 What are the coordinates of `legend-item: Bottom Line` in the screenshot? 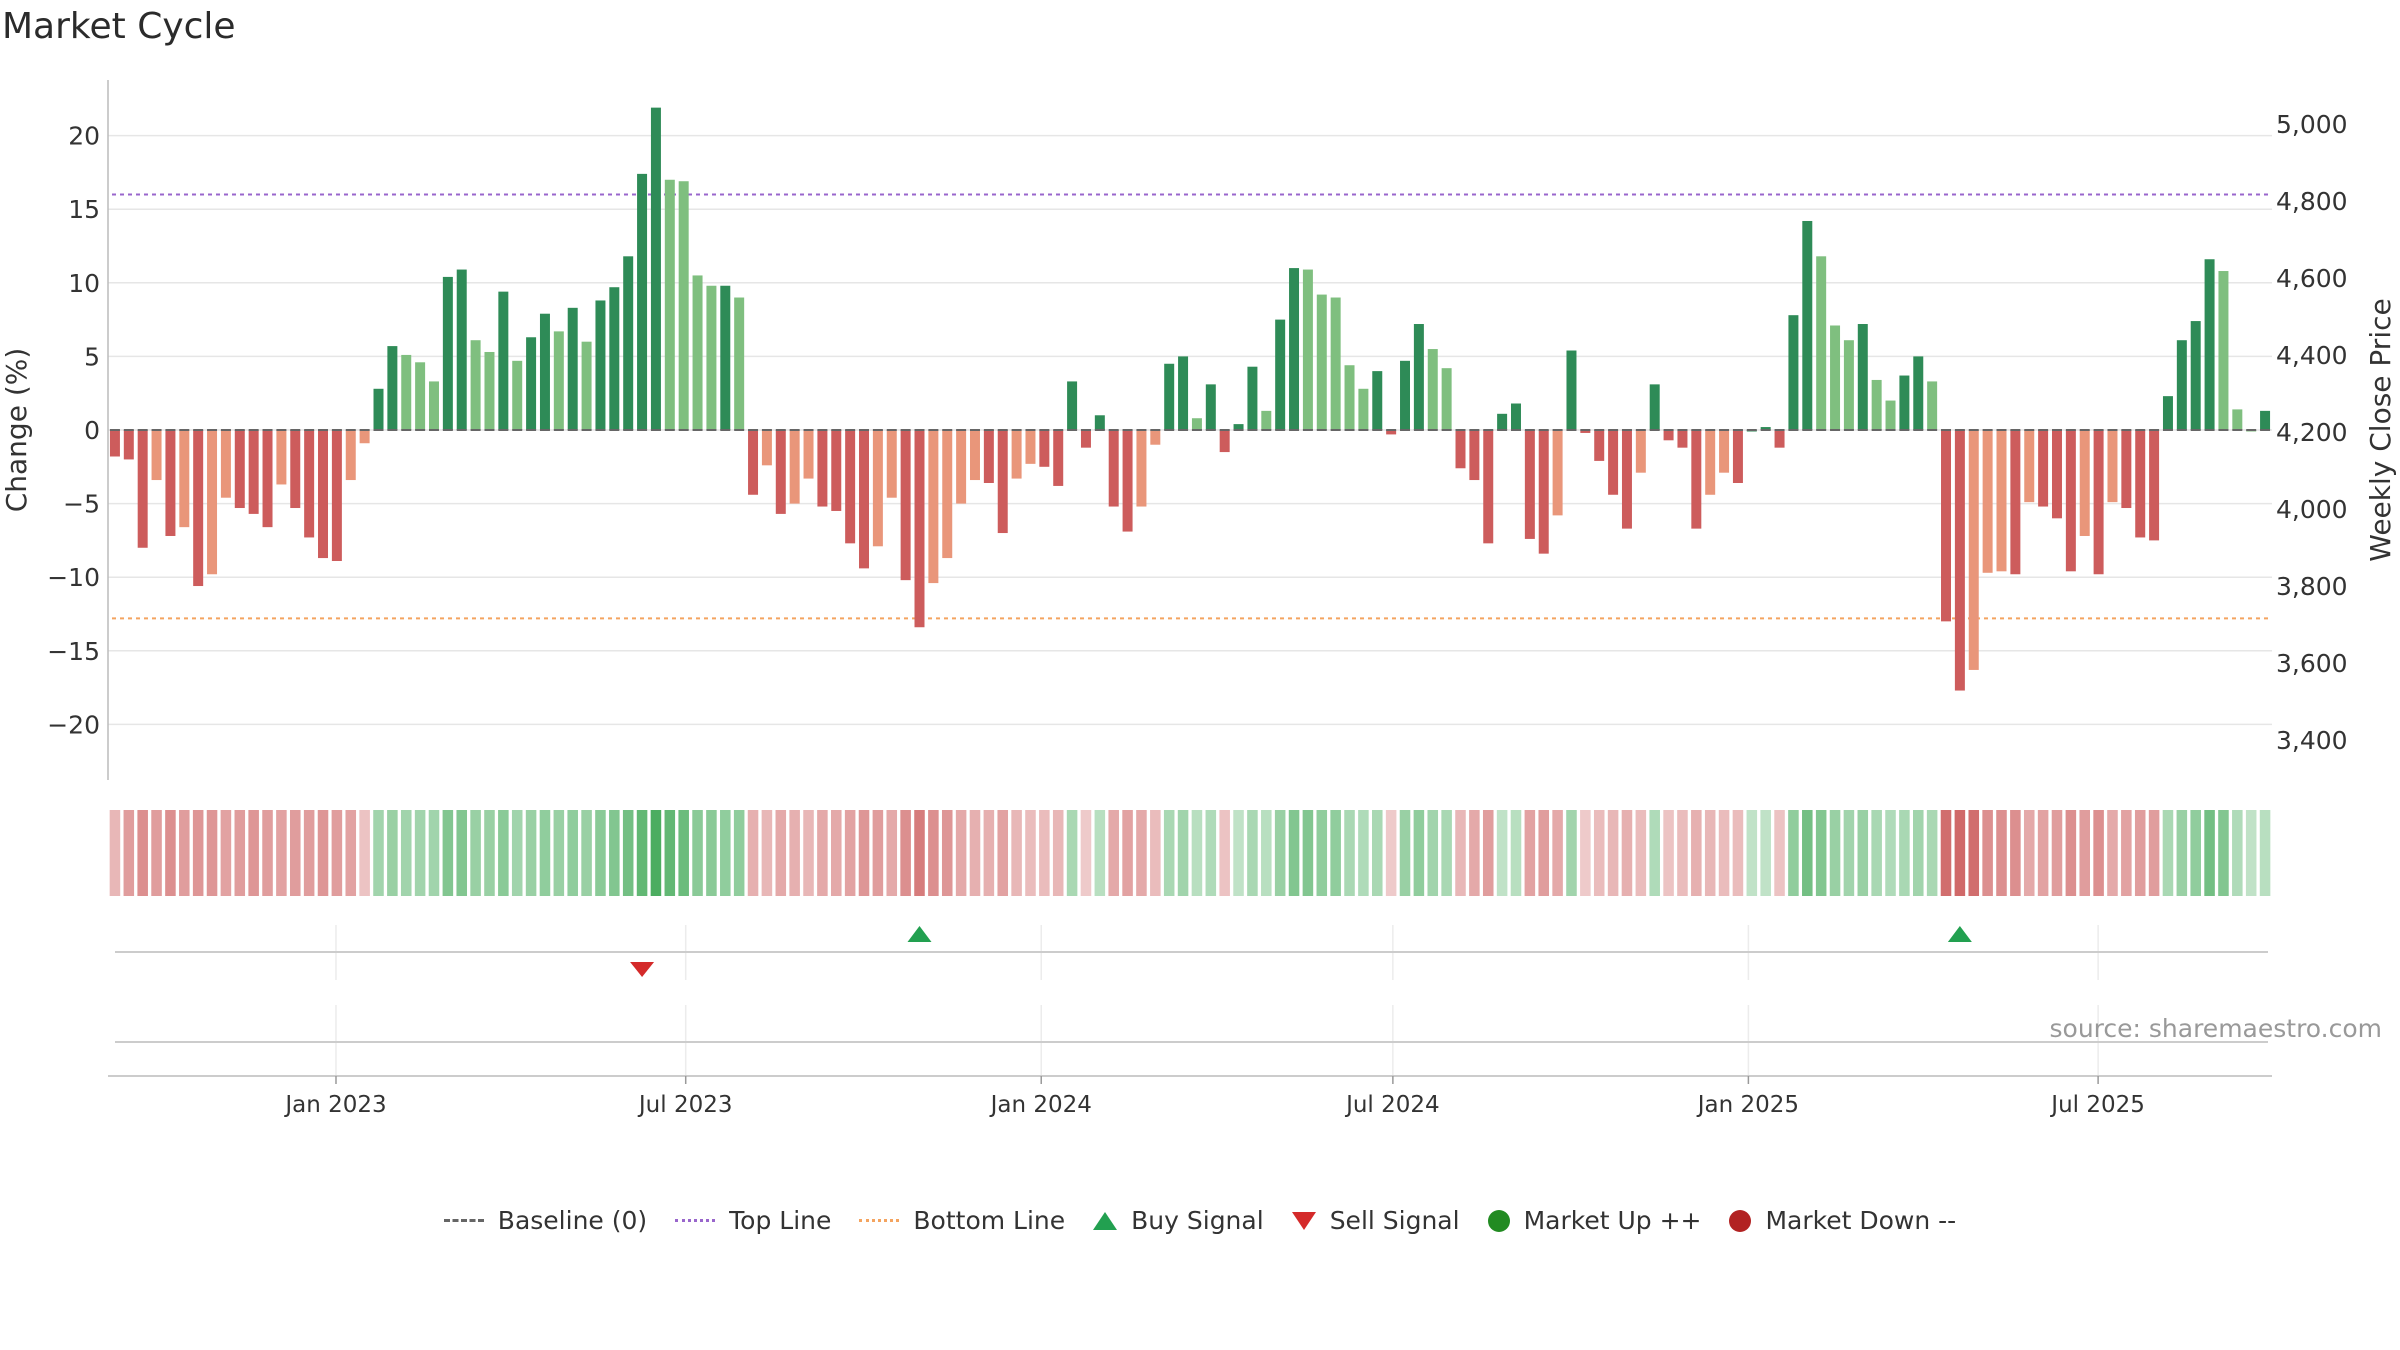 It's located at (962, 1220).